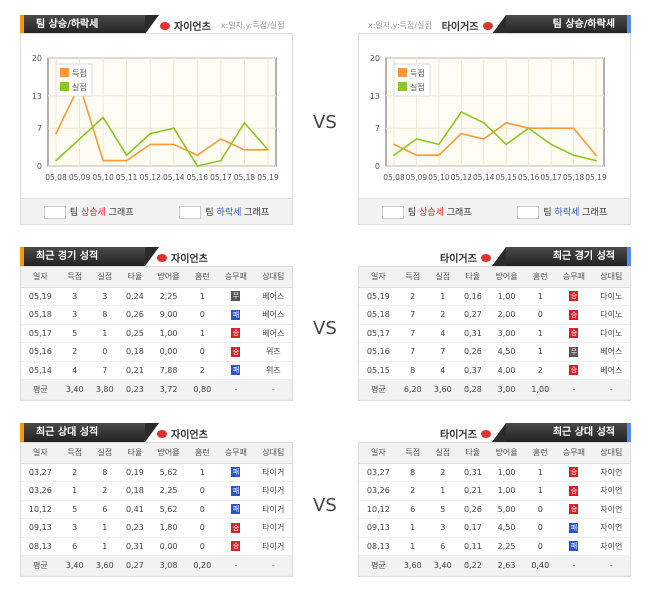 This screenshot has height=589, width=650. I want to click on table-cell: 3,00, so click(506, 389).